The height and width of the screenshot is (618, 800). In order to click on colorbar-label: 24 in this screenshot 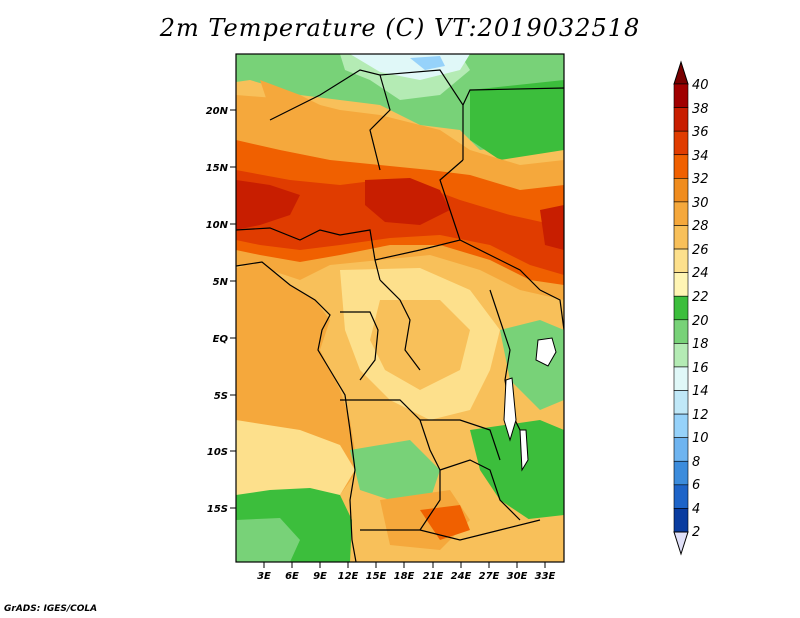, I will do `click(700, 273)`.